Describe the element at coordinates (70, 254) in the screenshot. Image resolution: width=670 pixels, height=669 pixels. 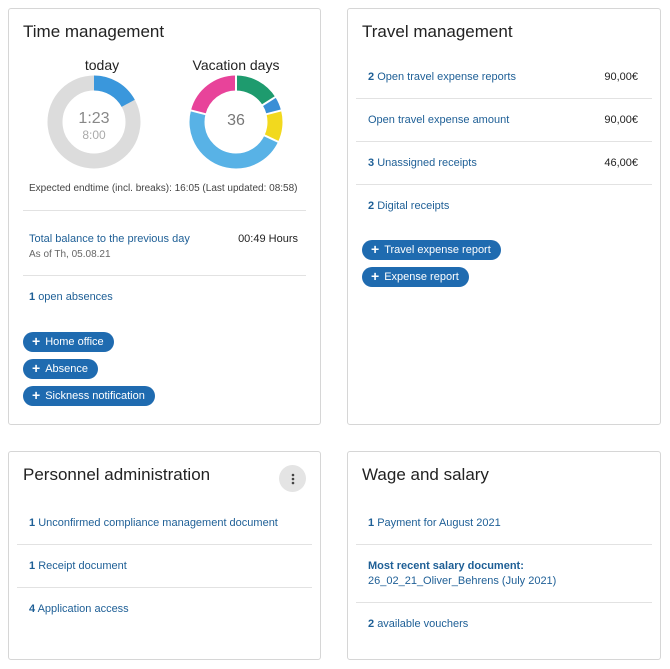
I see `balance-as-of: As of Th, 05.08.21` at that location.